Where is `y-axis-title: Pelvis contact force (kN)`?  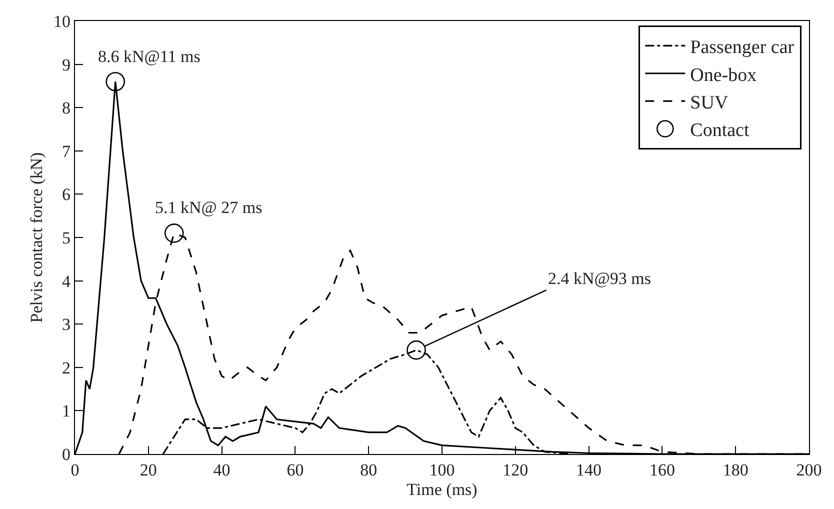
y-axis-title: Pelvis contact force (kN) is located at coordinates (36, 237).